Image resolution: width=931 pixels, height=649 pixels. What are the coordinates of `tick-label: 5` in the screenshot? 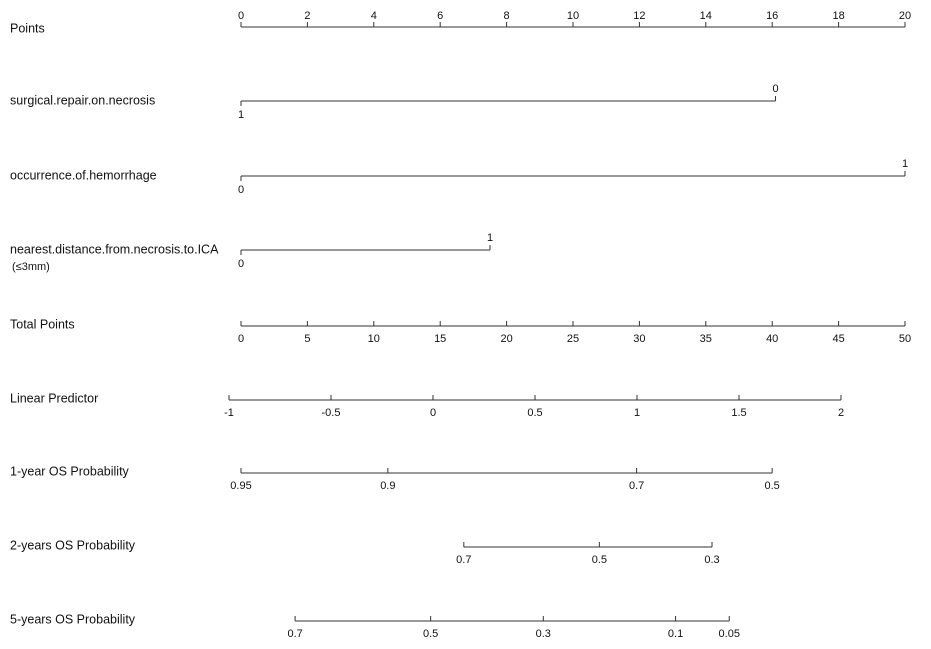 It's located at (307, 339).